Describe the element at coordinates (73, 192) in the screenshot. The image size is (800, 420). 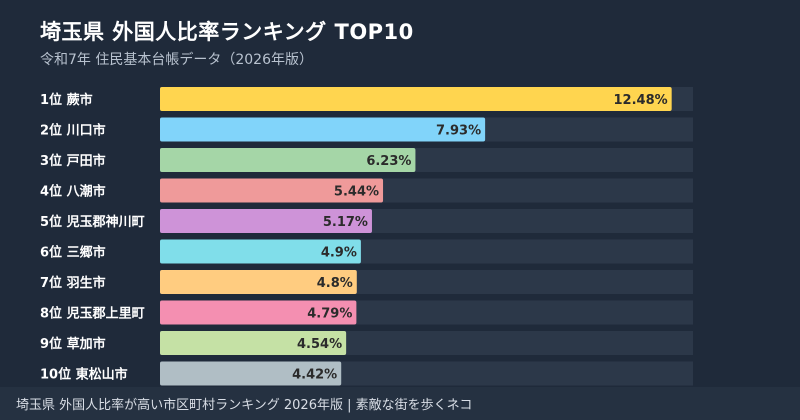
I see `category-label: 4位 八潮市` at that location.